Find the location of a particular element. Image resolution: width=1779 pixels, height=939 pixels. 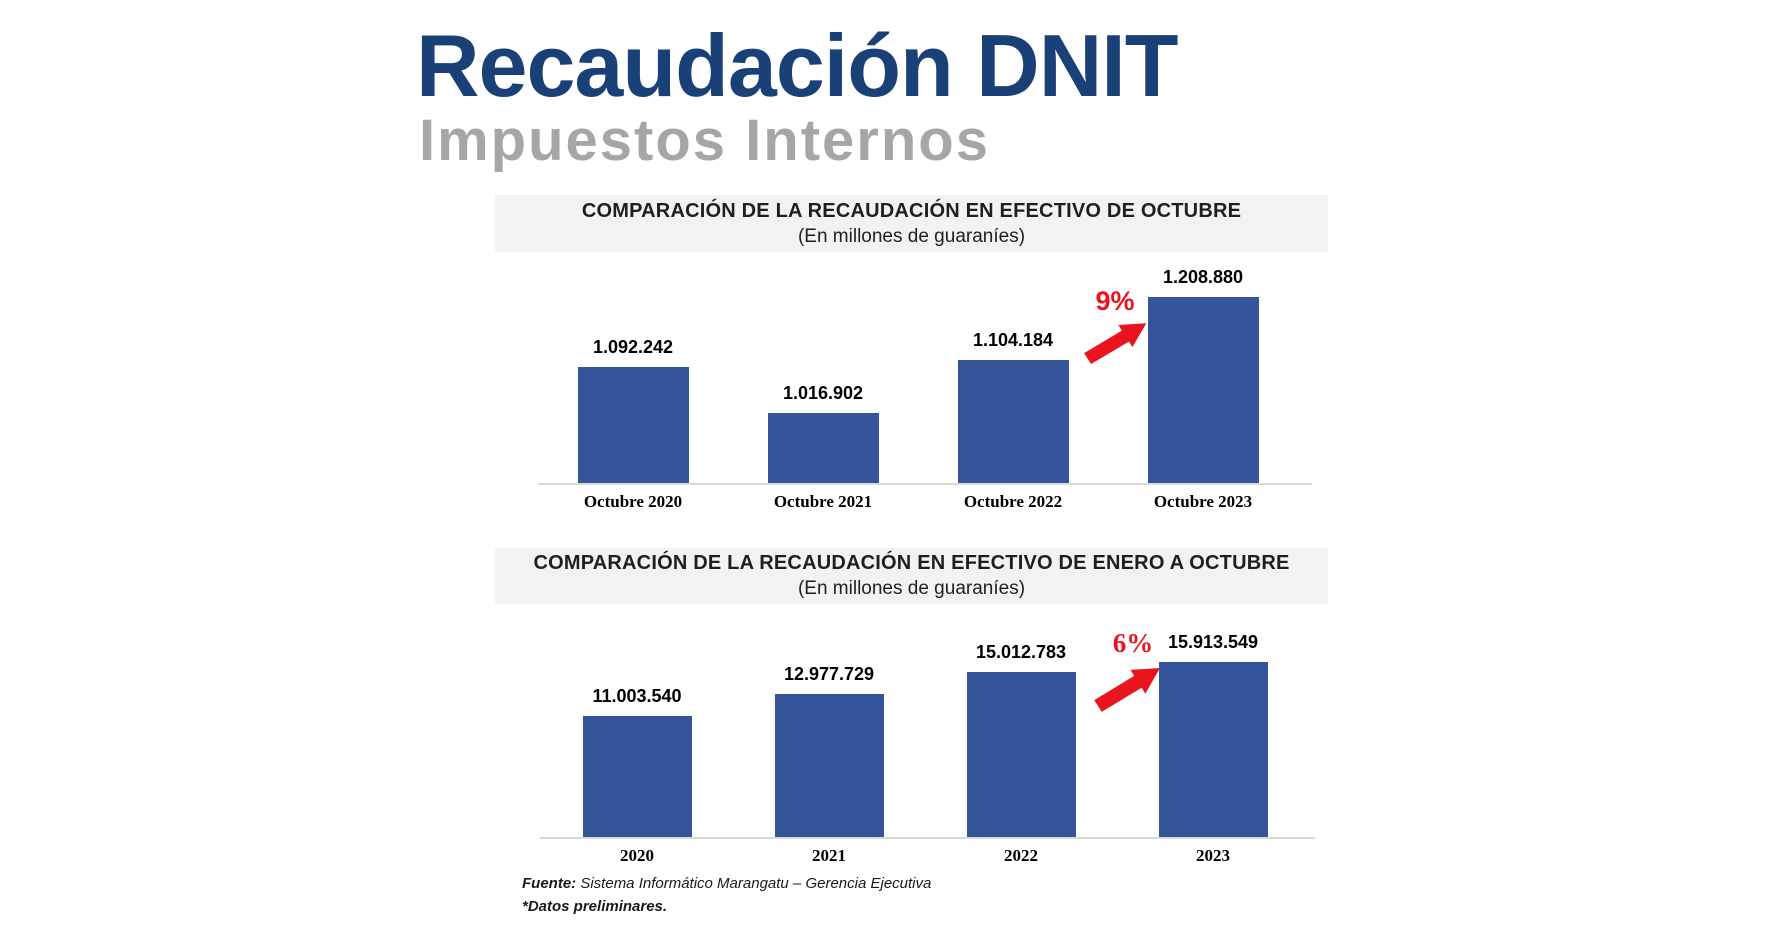

bar-value-label: 1.016.902 is located at coordinates (823, 392).